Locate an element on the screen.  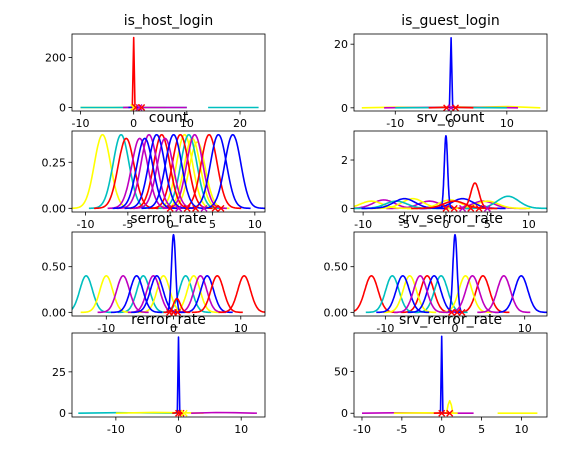
y-tick-label: 200 is located at coordinates (55, 58).